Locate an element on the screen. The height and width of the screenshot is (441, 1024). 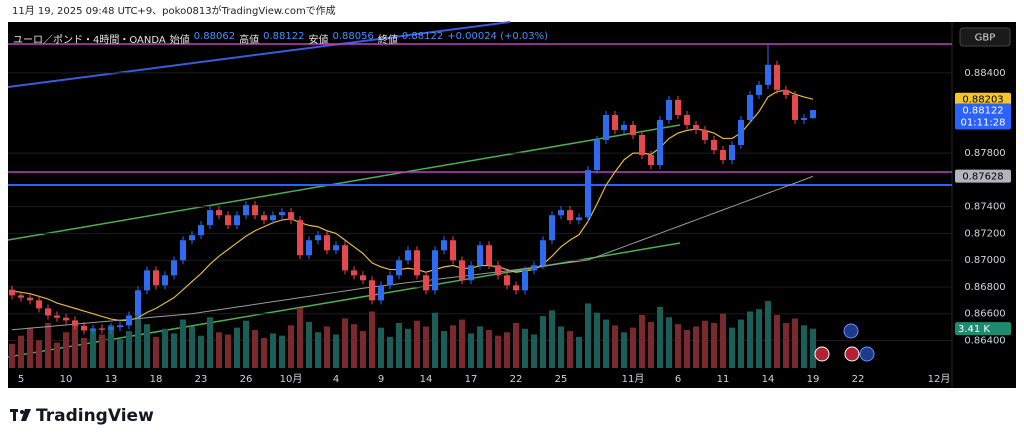
x-tick-label: 11月 is located at coordinates (633, 379).